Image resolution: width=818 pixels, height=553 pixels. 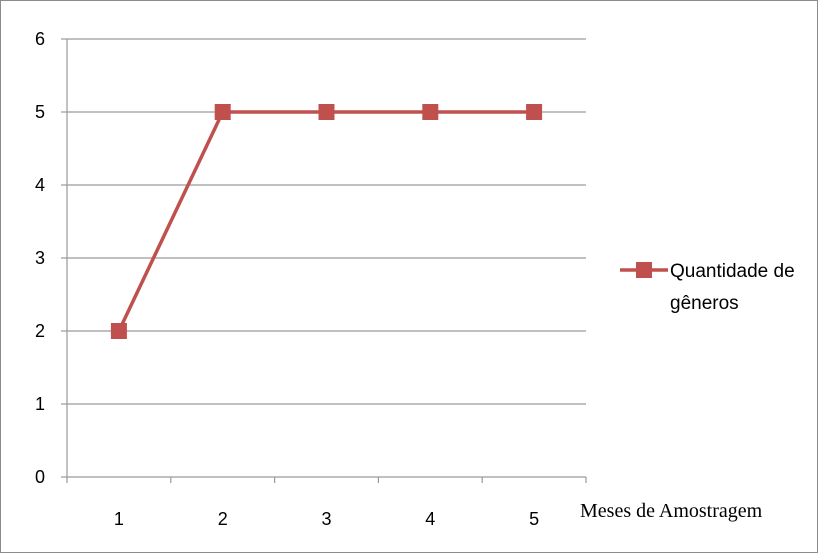 What do you see at coordinates (119, 519) in the screenshot?
I see `x-tick-label: 1` at bounding box center [119, 519].